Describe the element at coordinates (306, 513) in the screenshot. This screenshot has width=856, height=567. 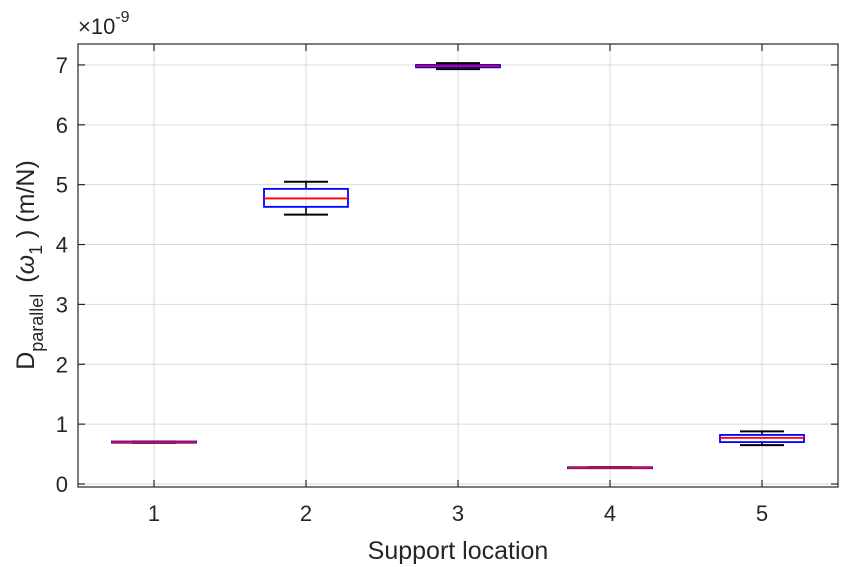
I see `x-tick-label: 2` at that location.